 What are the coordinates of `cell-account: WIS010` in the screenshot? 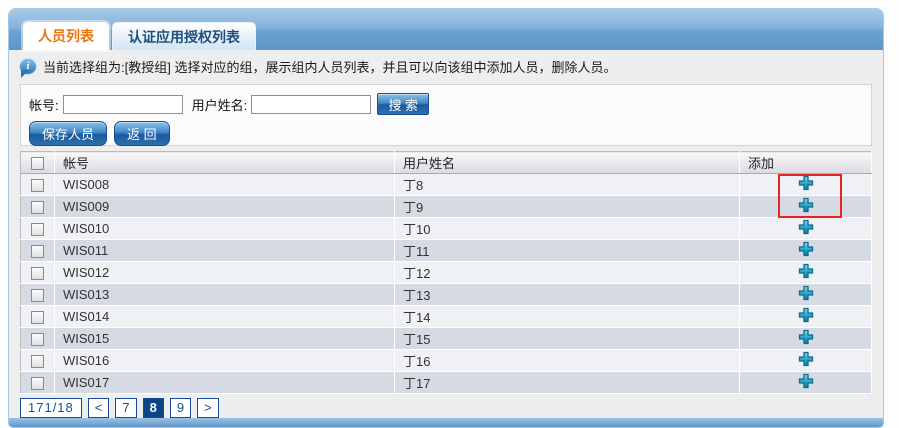 It's located at (224, 228).